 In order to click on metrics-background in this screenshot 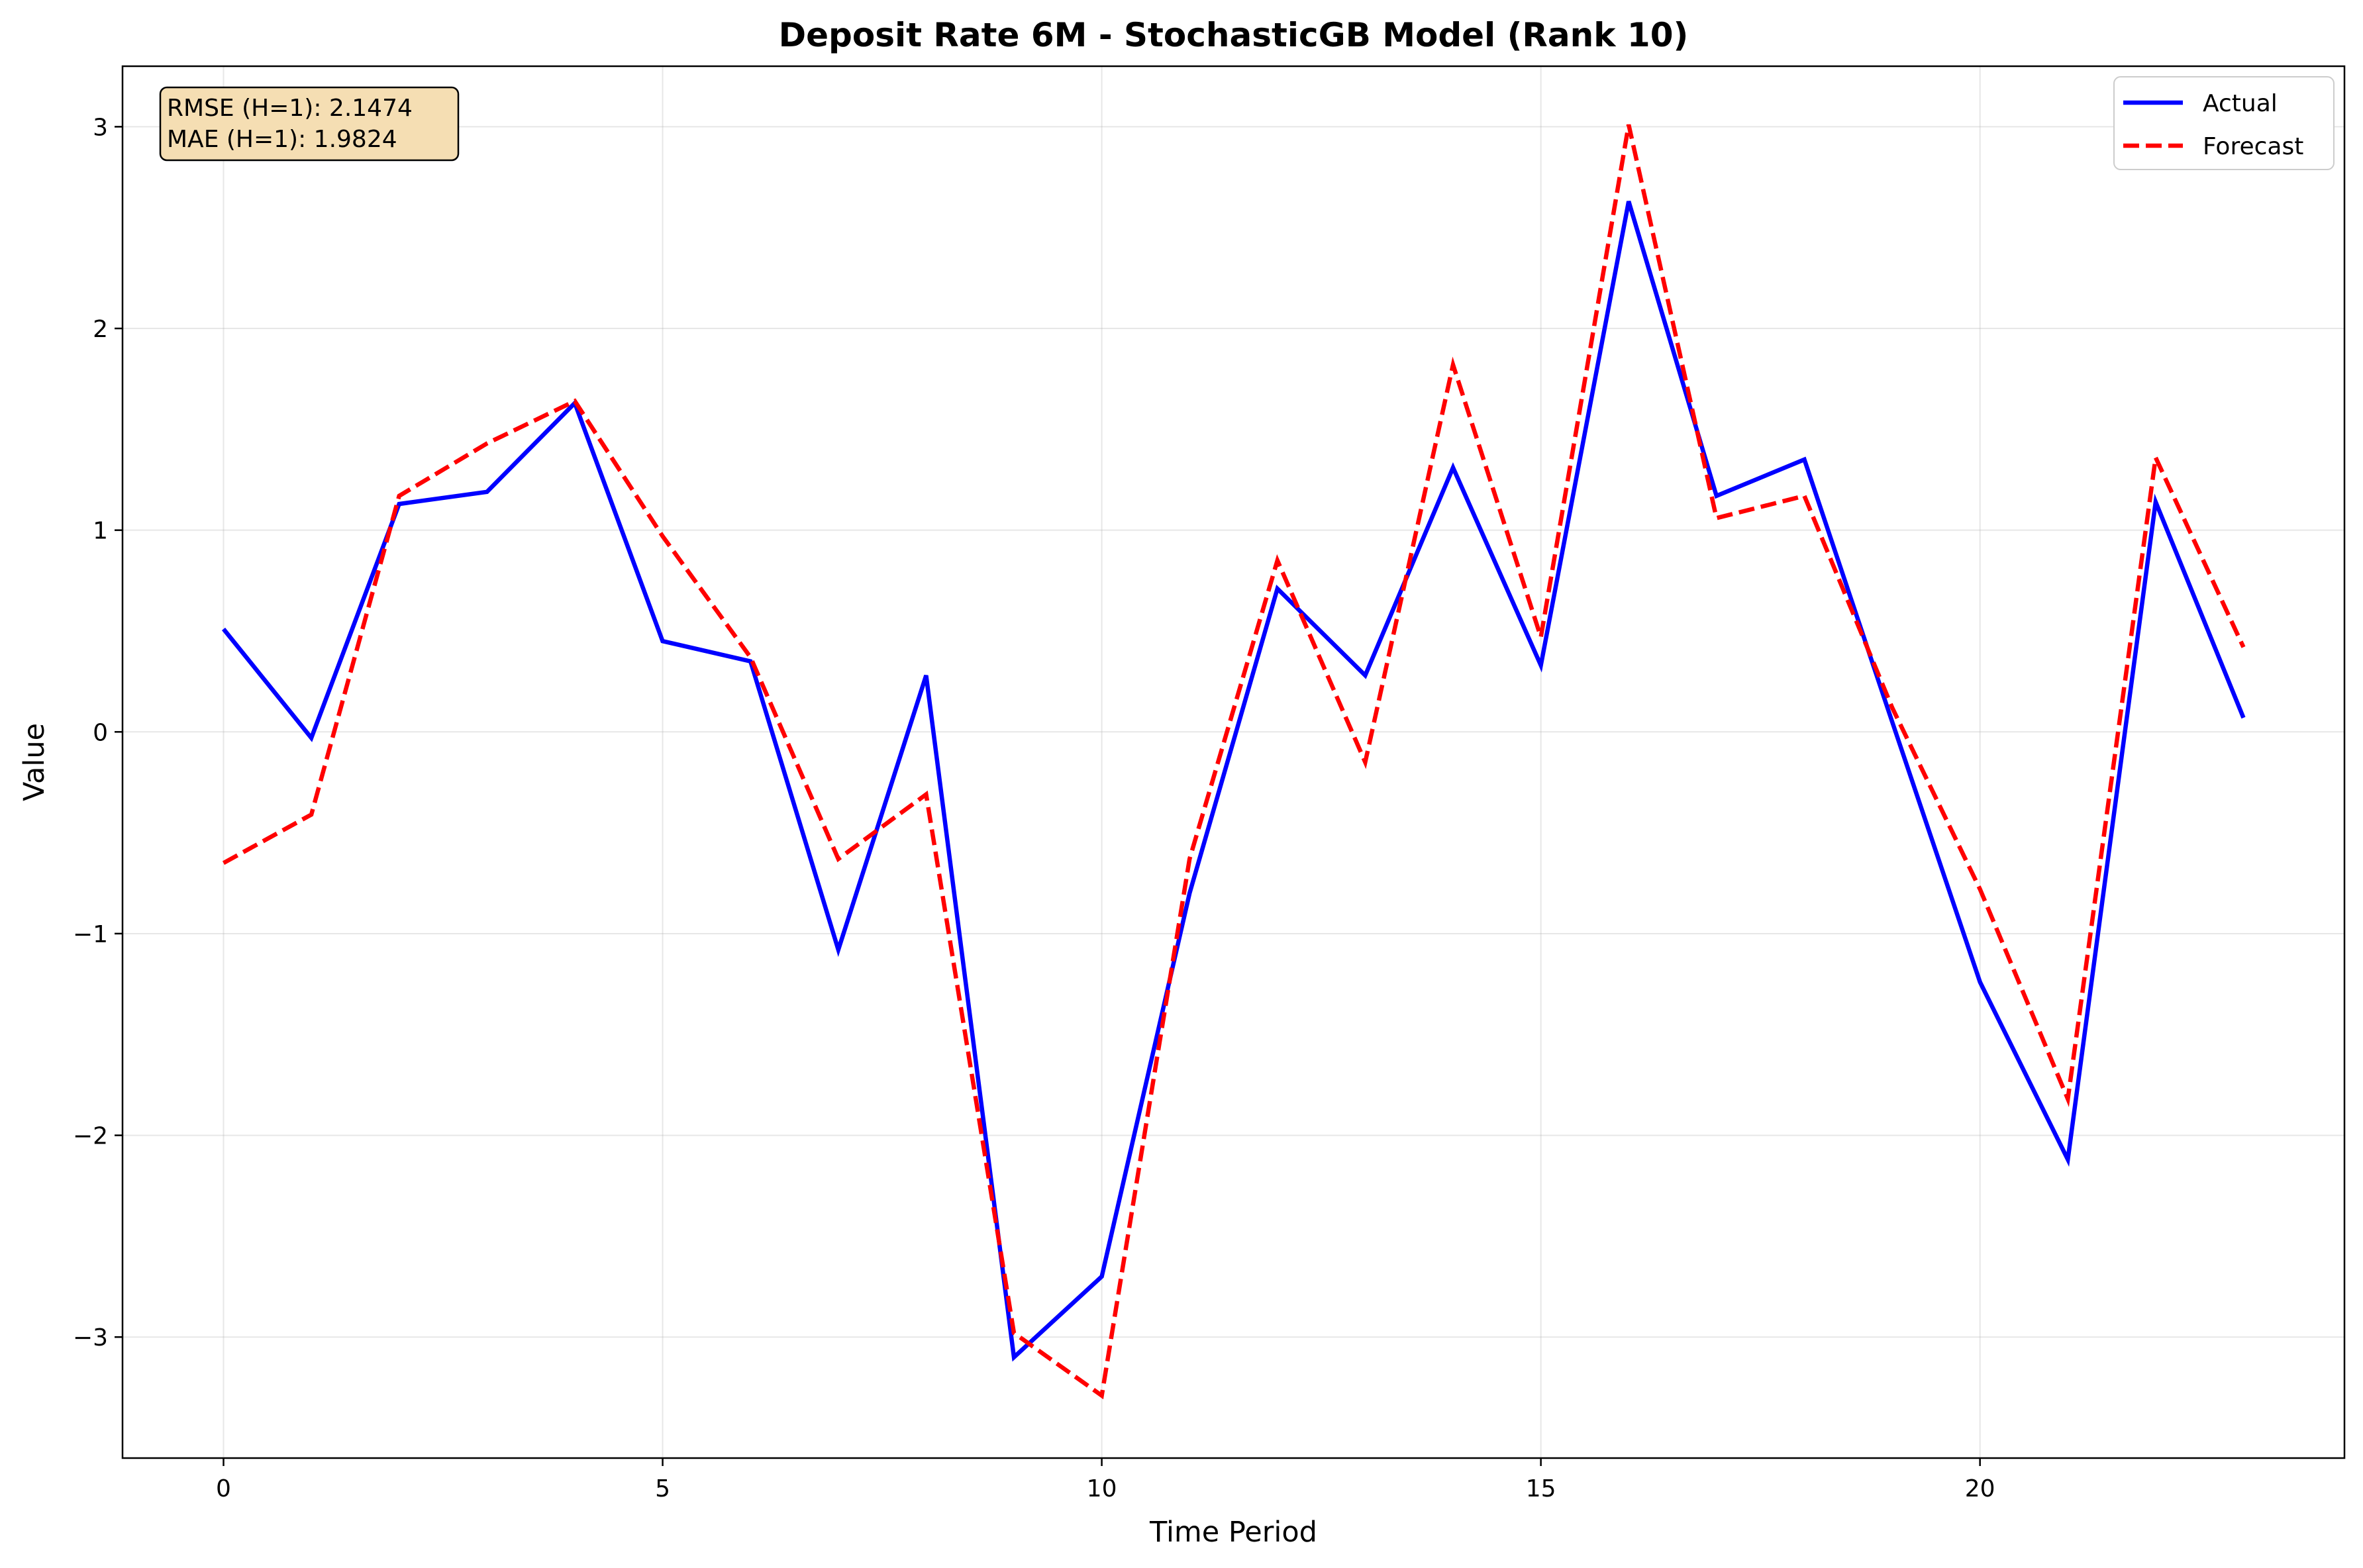, I will do `click(309, 124)`.